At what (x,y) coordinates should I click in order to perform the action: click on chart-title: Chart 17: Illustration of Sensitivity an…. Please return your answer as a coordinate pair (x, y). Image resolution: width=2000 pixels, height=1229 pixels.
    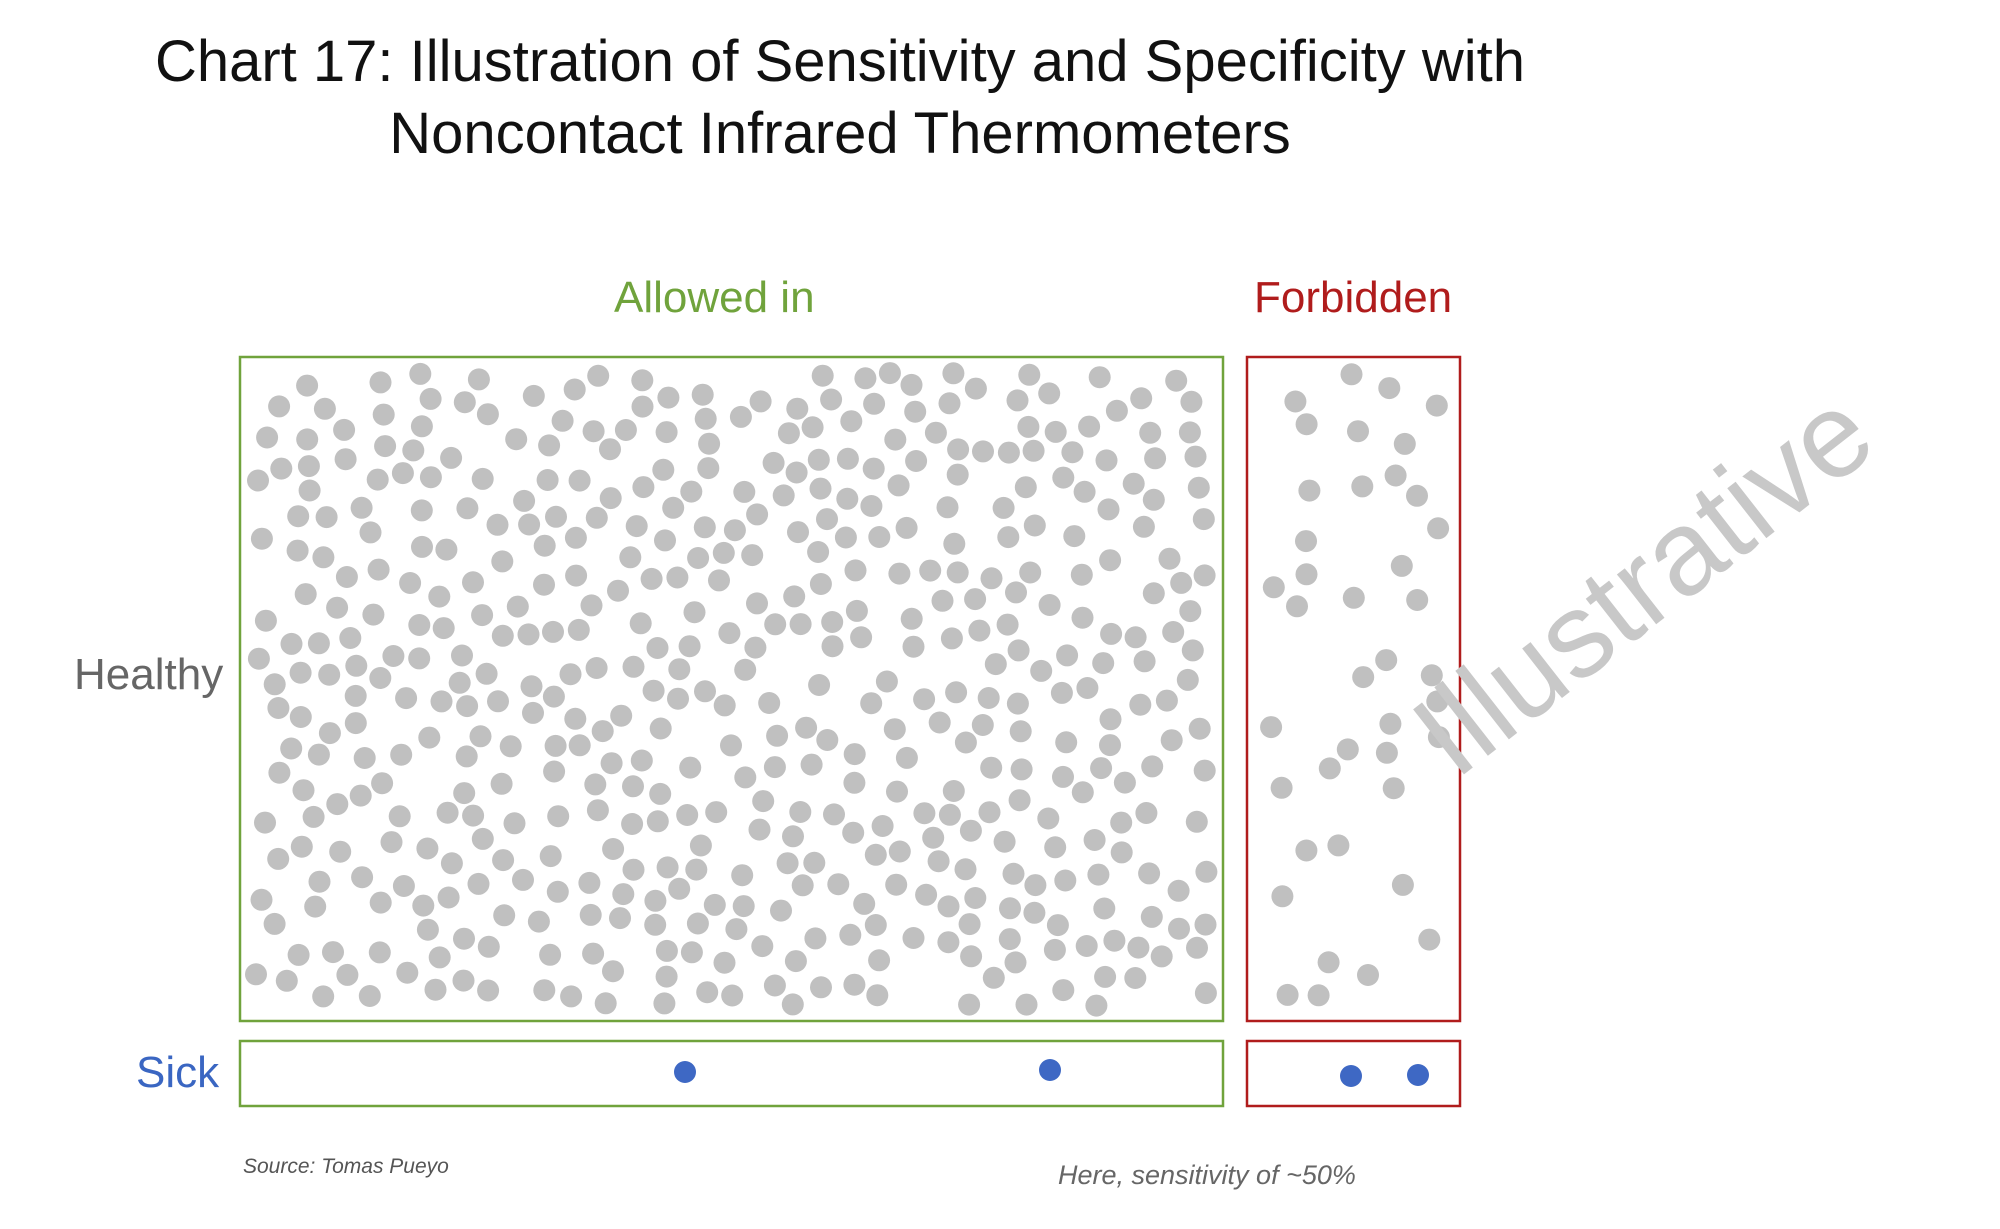
    Looking at the image, I should click on (840, 98).